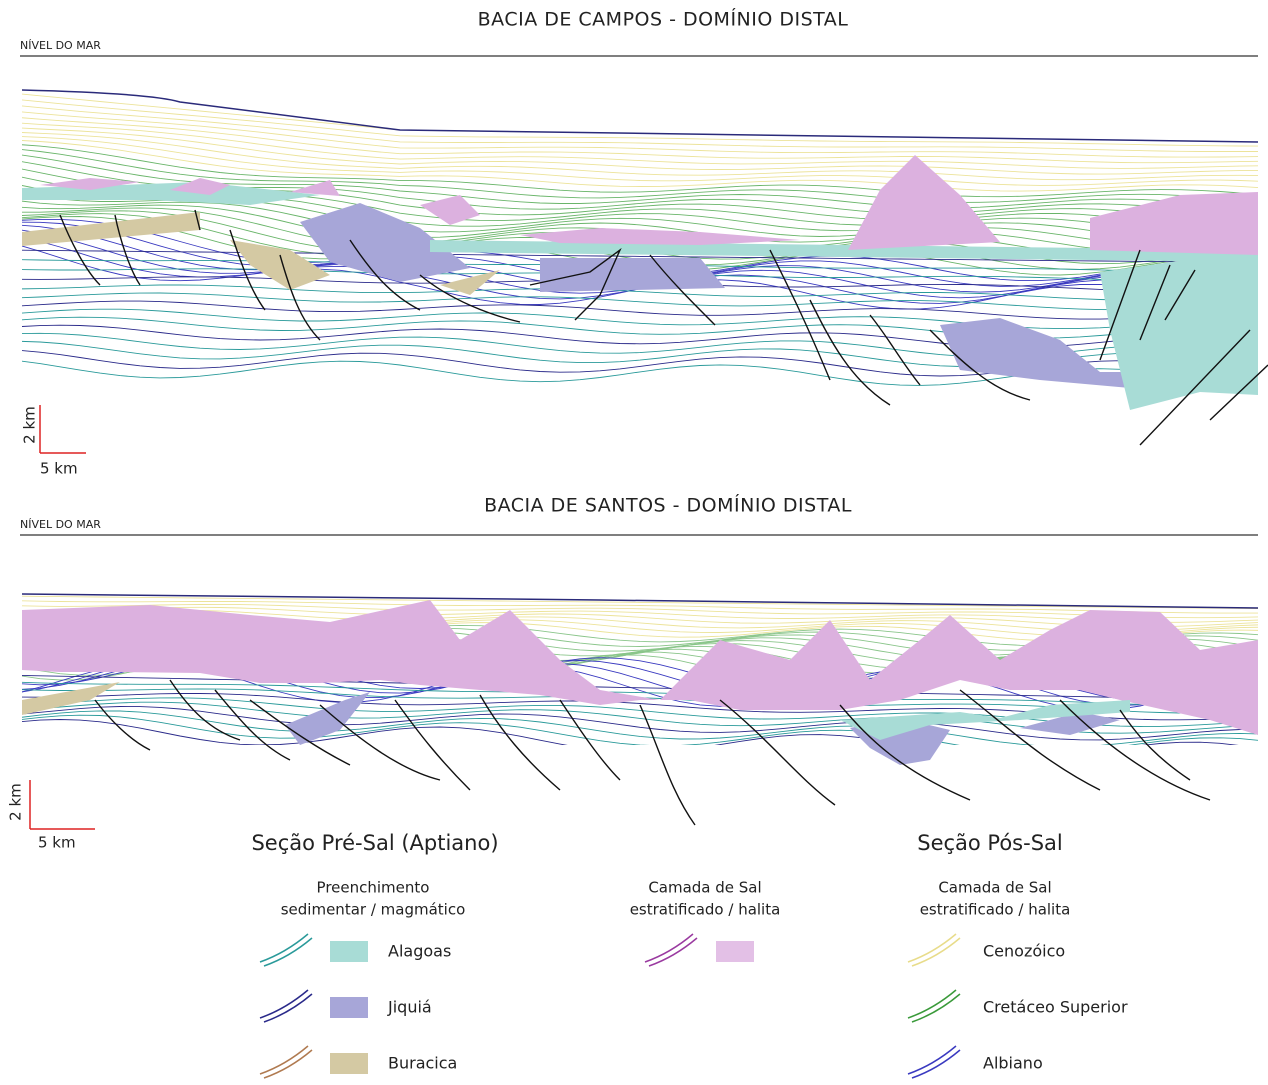  I want to click on legend-label: Cretáceo Superior, so click(1055, 1007).